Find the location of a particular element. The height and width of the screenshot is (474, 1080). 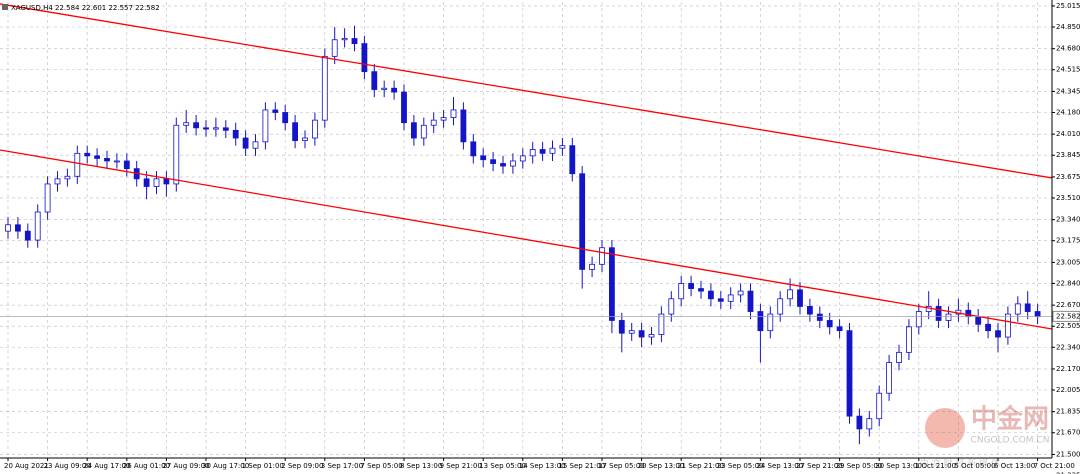

x-tick-label: 23 Sep 05:00 is located at coordinates (740, 466).